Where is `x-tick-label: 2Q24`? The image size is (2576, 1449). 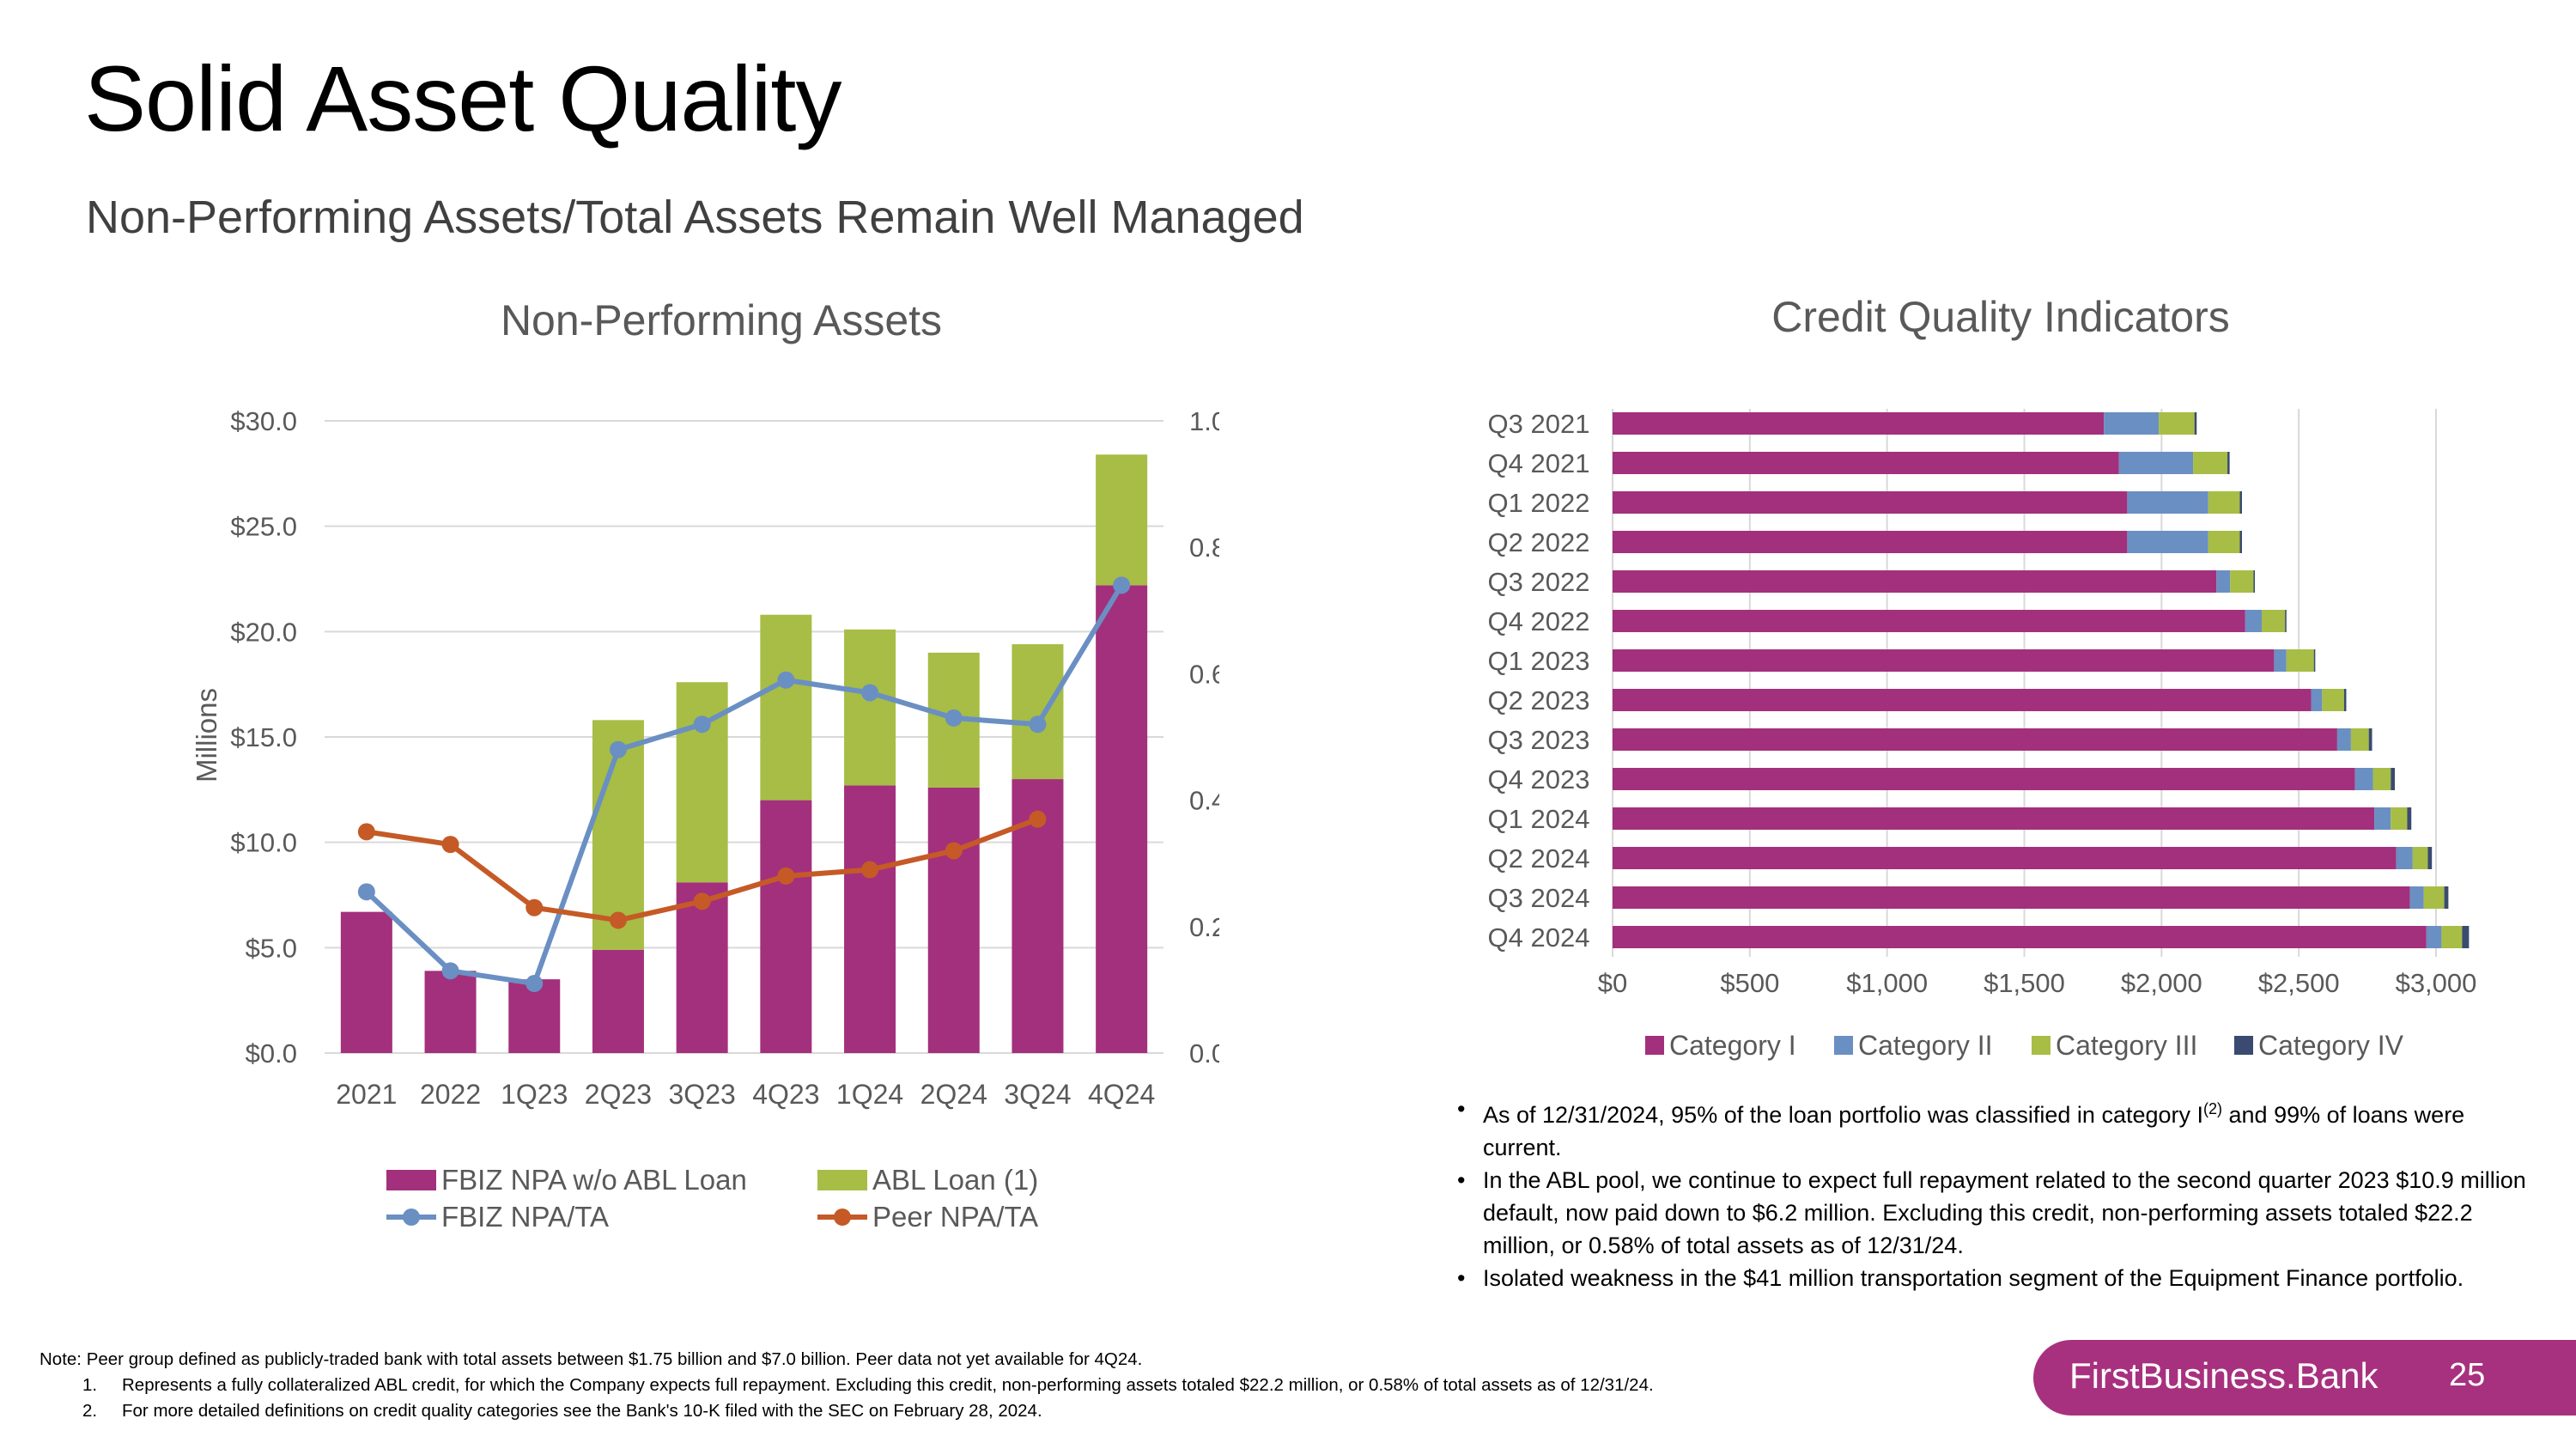
x-tick-label: 2Q24 is located at coordinates (954, 1094).